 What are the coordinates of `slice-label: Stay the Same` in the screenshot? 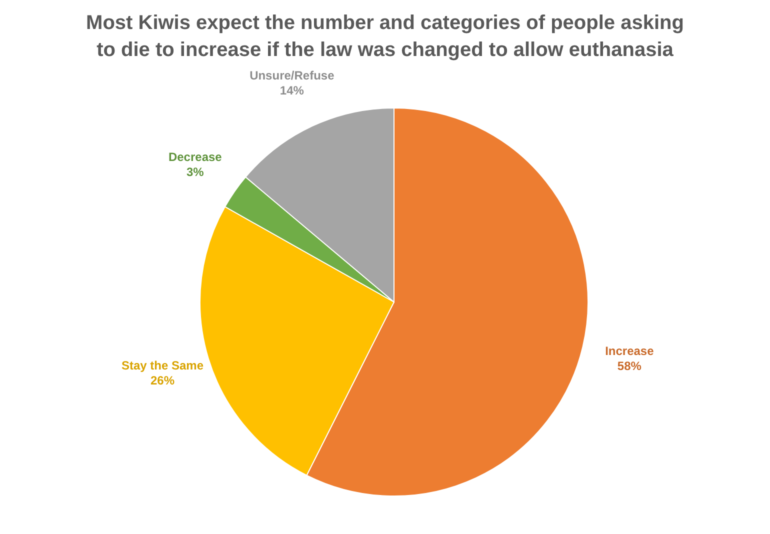 It's located at (162, 365).